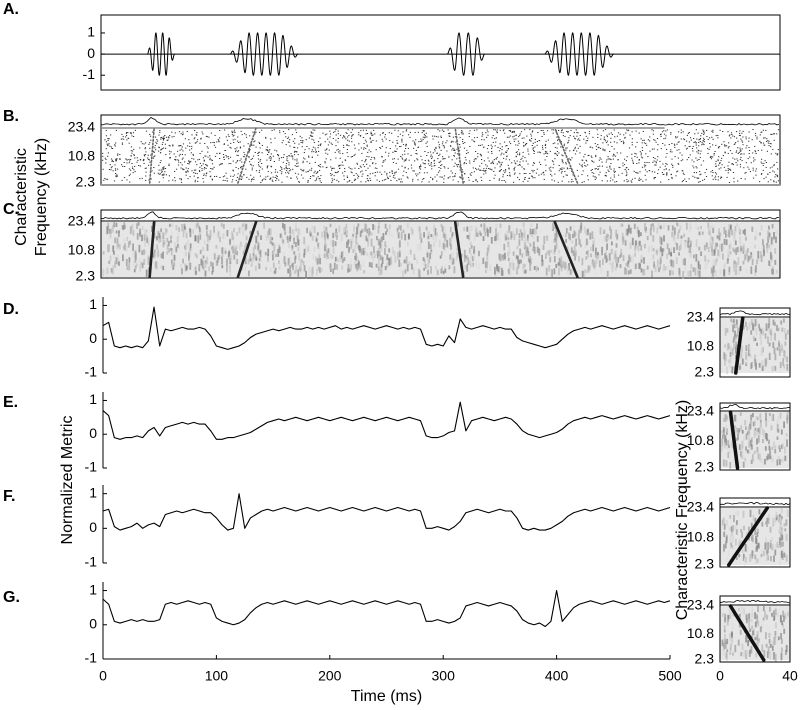 Image resolution: width=800 pixels, height=710 pixels. I want to click on axes-box, so click(440, 52).